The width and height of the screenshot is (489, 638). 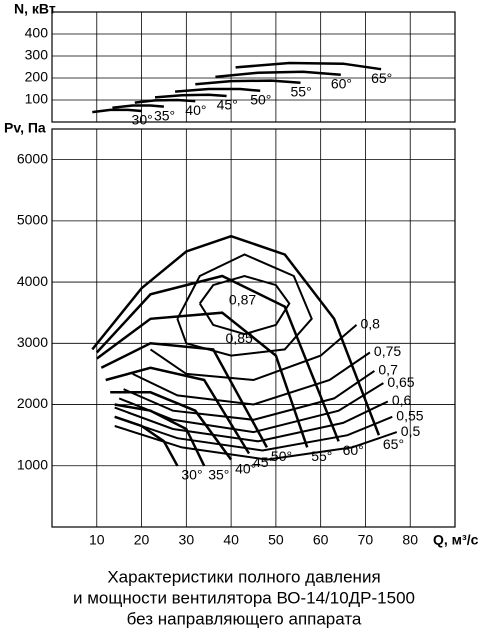 What do you see at coordinates (239, 338) in the screenshot?
I see `contour-label: 0,85` at bounding box center [239, 338].